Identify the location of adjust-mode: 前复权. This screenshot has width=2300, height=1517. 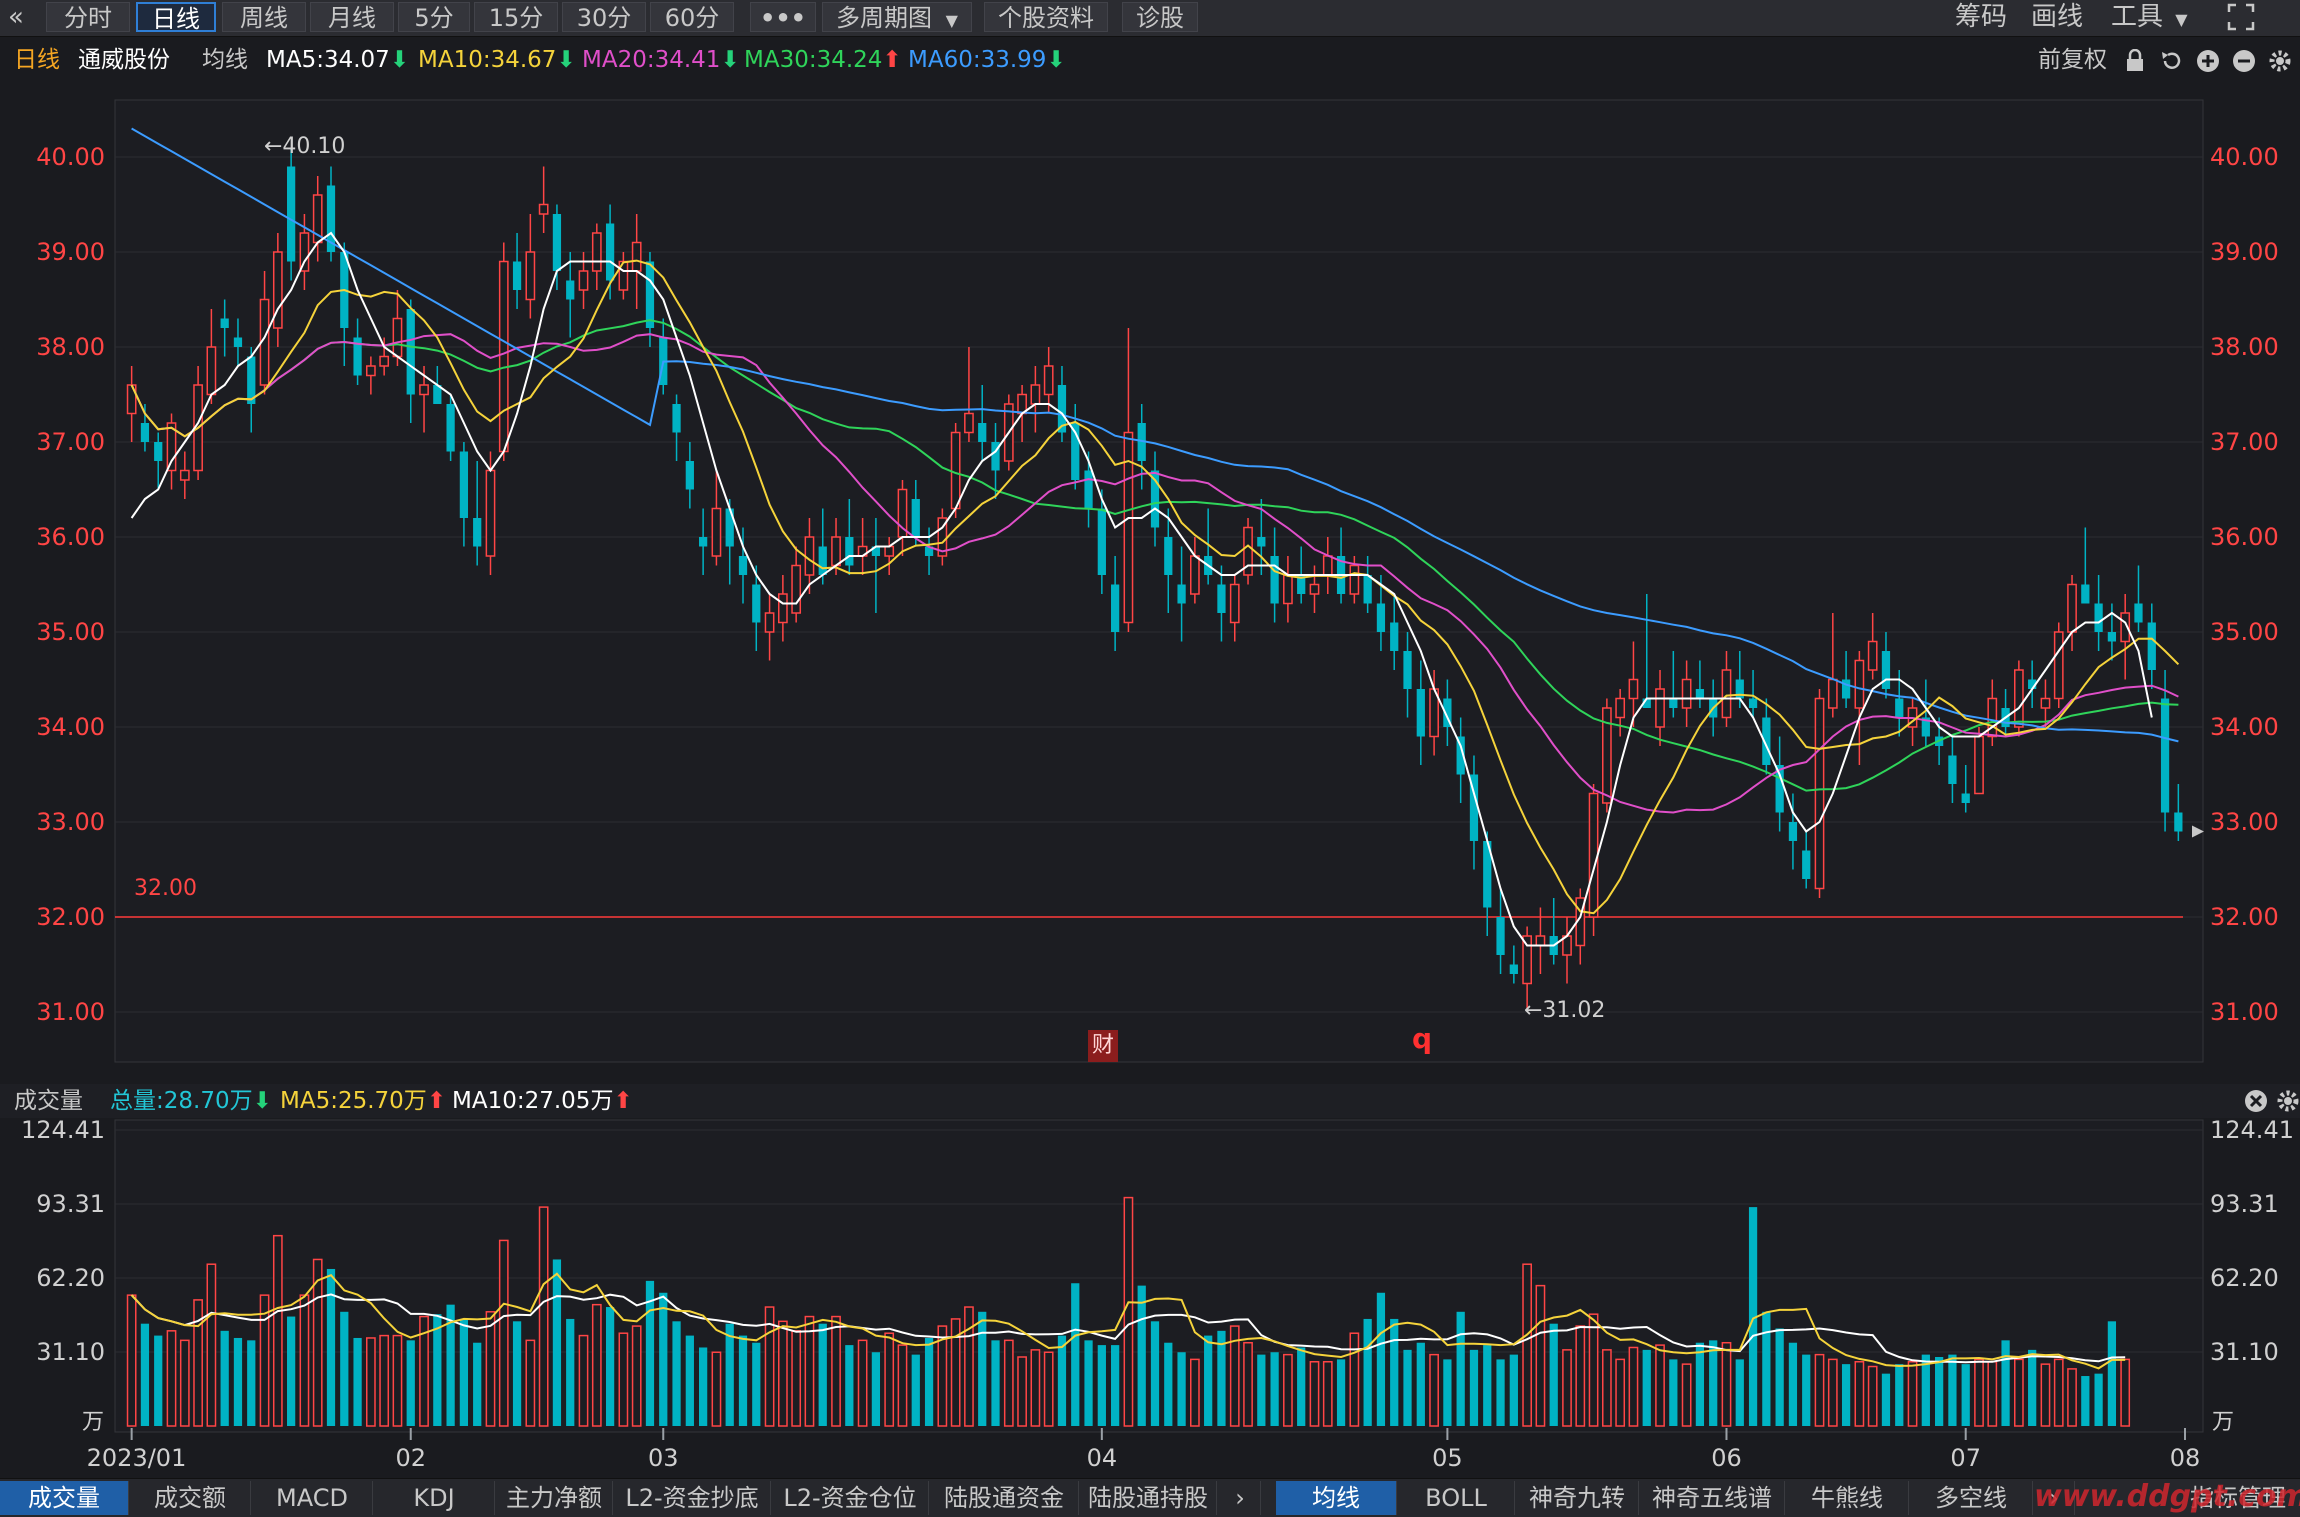
(2072, 60).